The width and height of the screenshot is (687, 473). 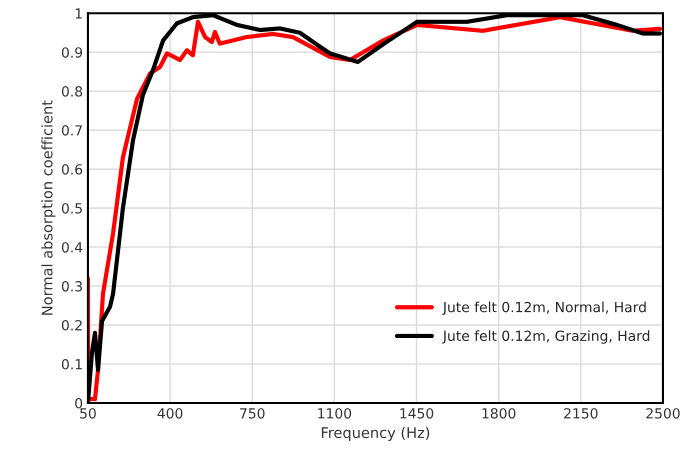 I want to click on y-tick-label: 0.1, so click(x=72, y=364).